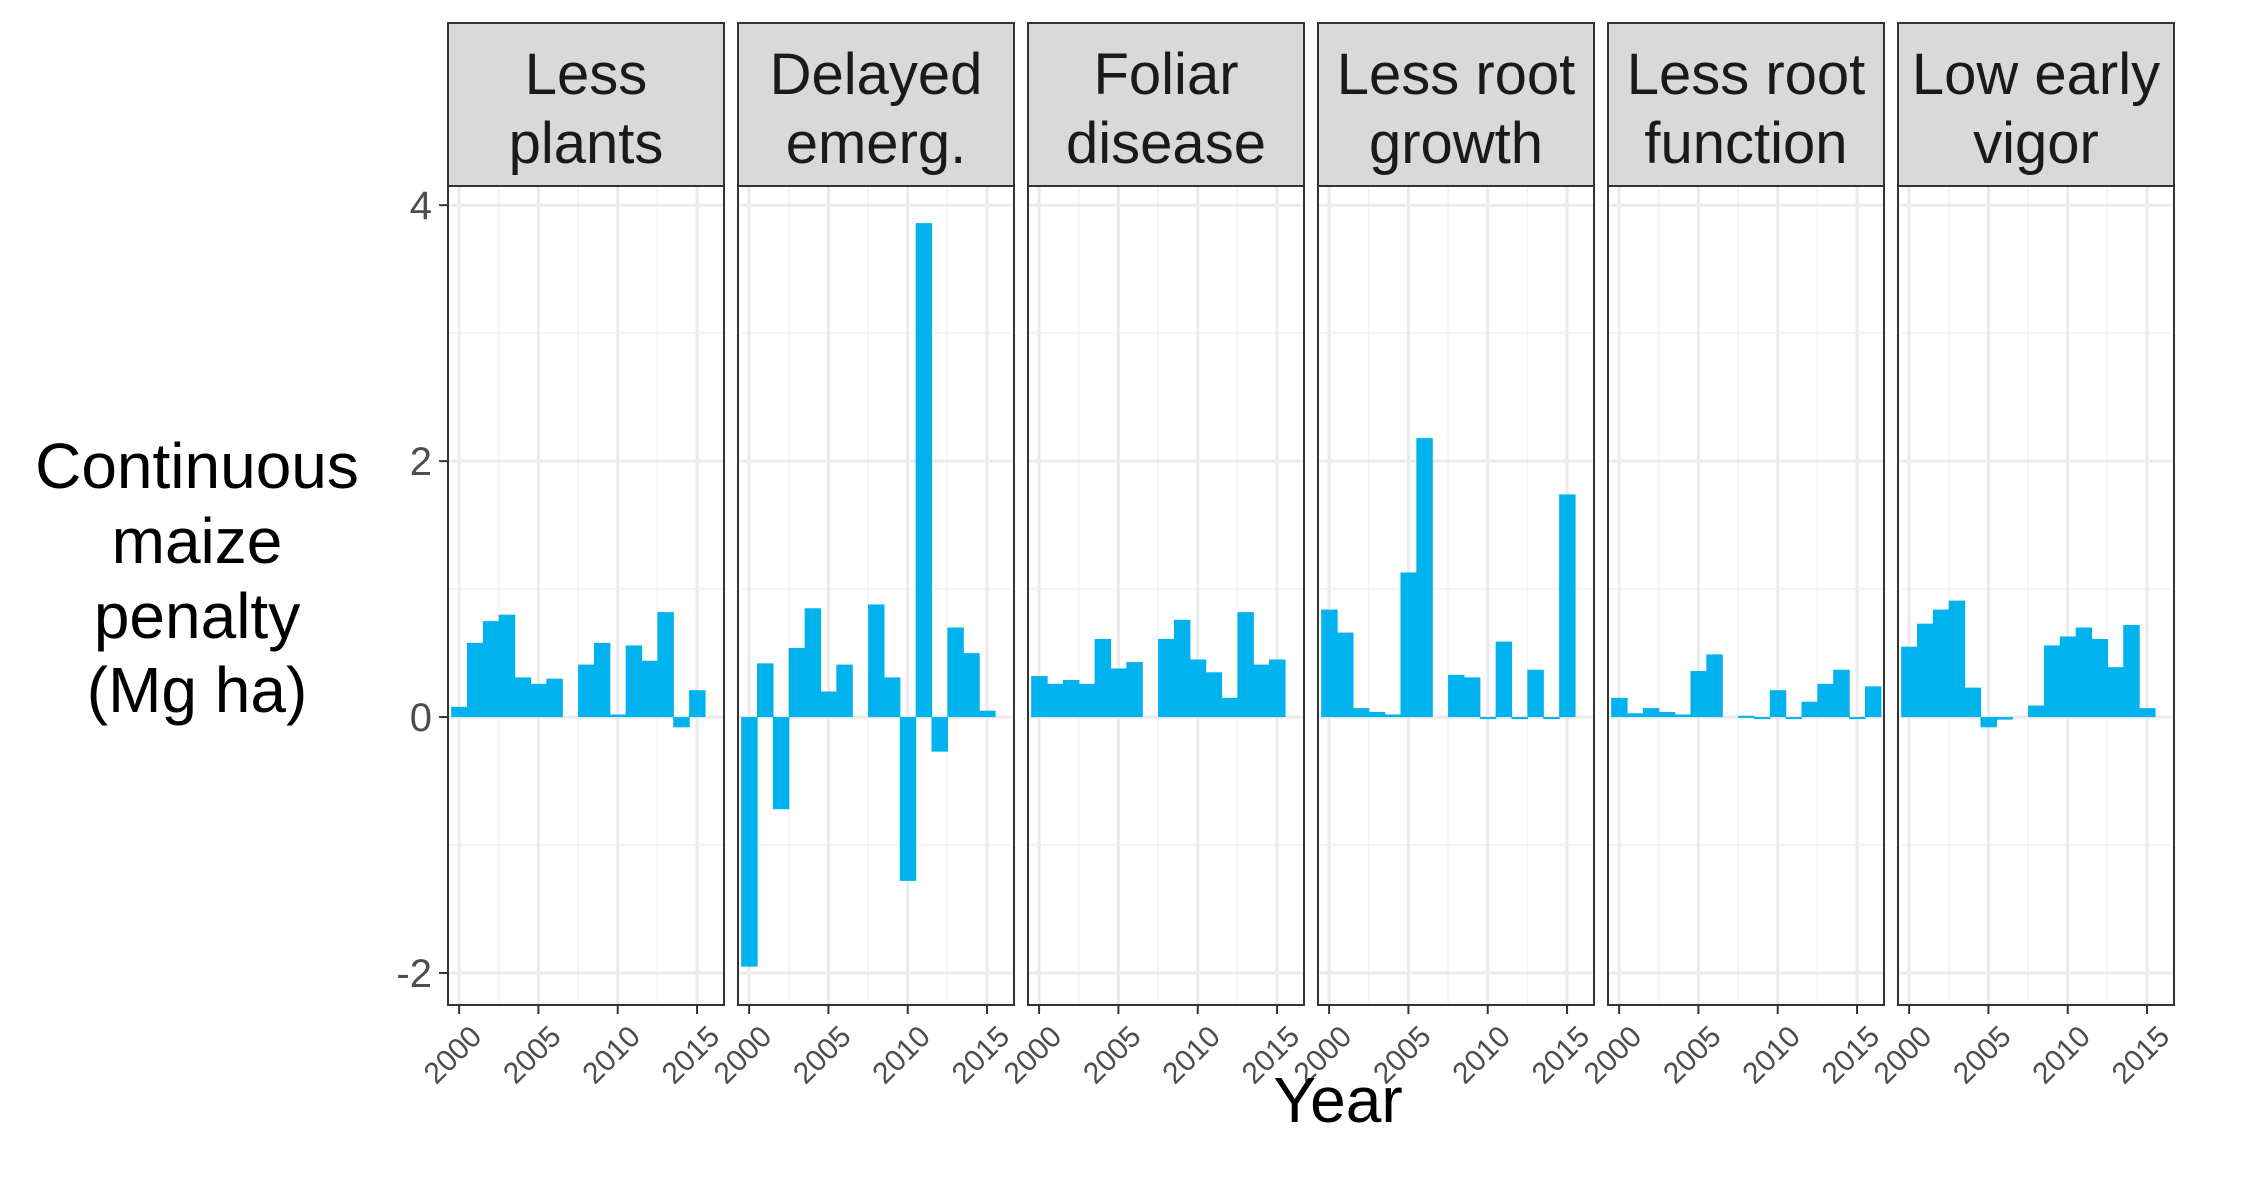 The width and height of the screenshot is (2250, 1200). Describe the element at coordinates (197, 616) in the screenshot. I see `y-axis-title-line: penalty` at that location.